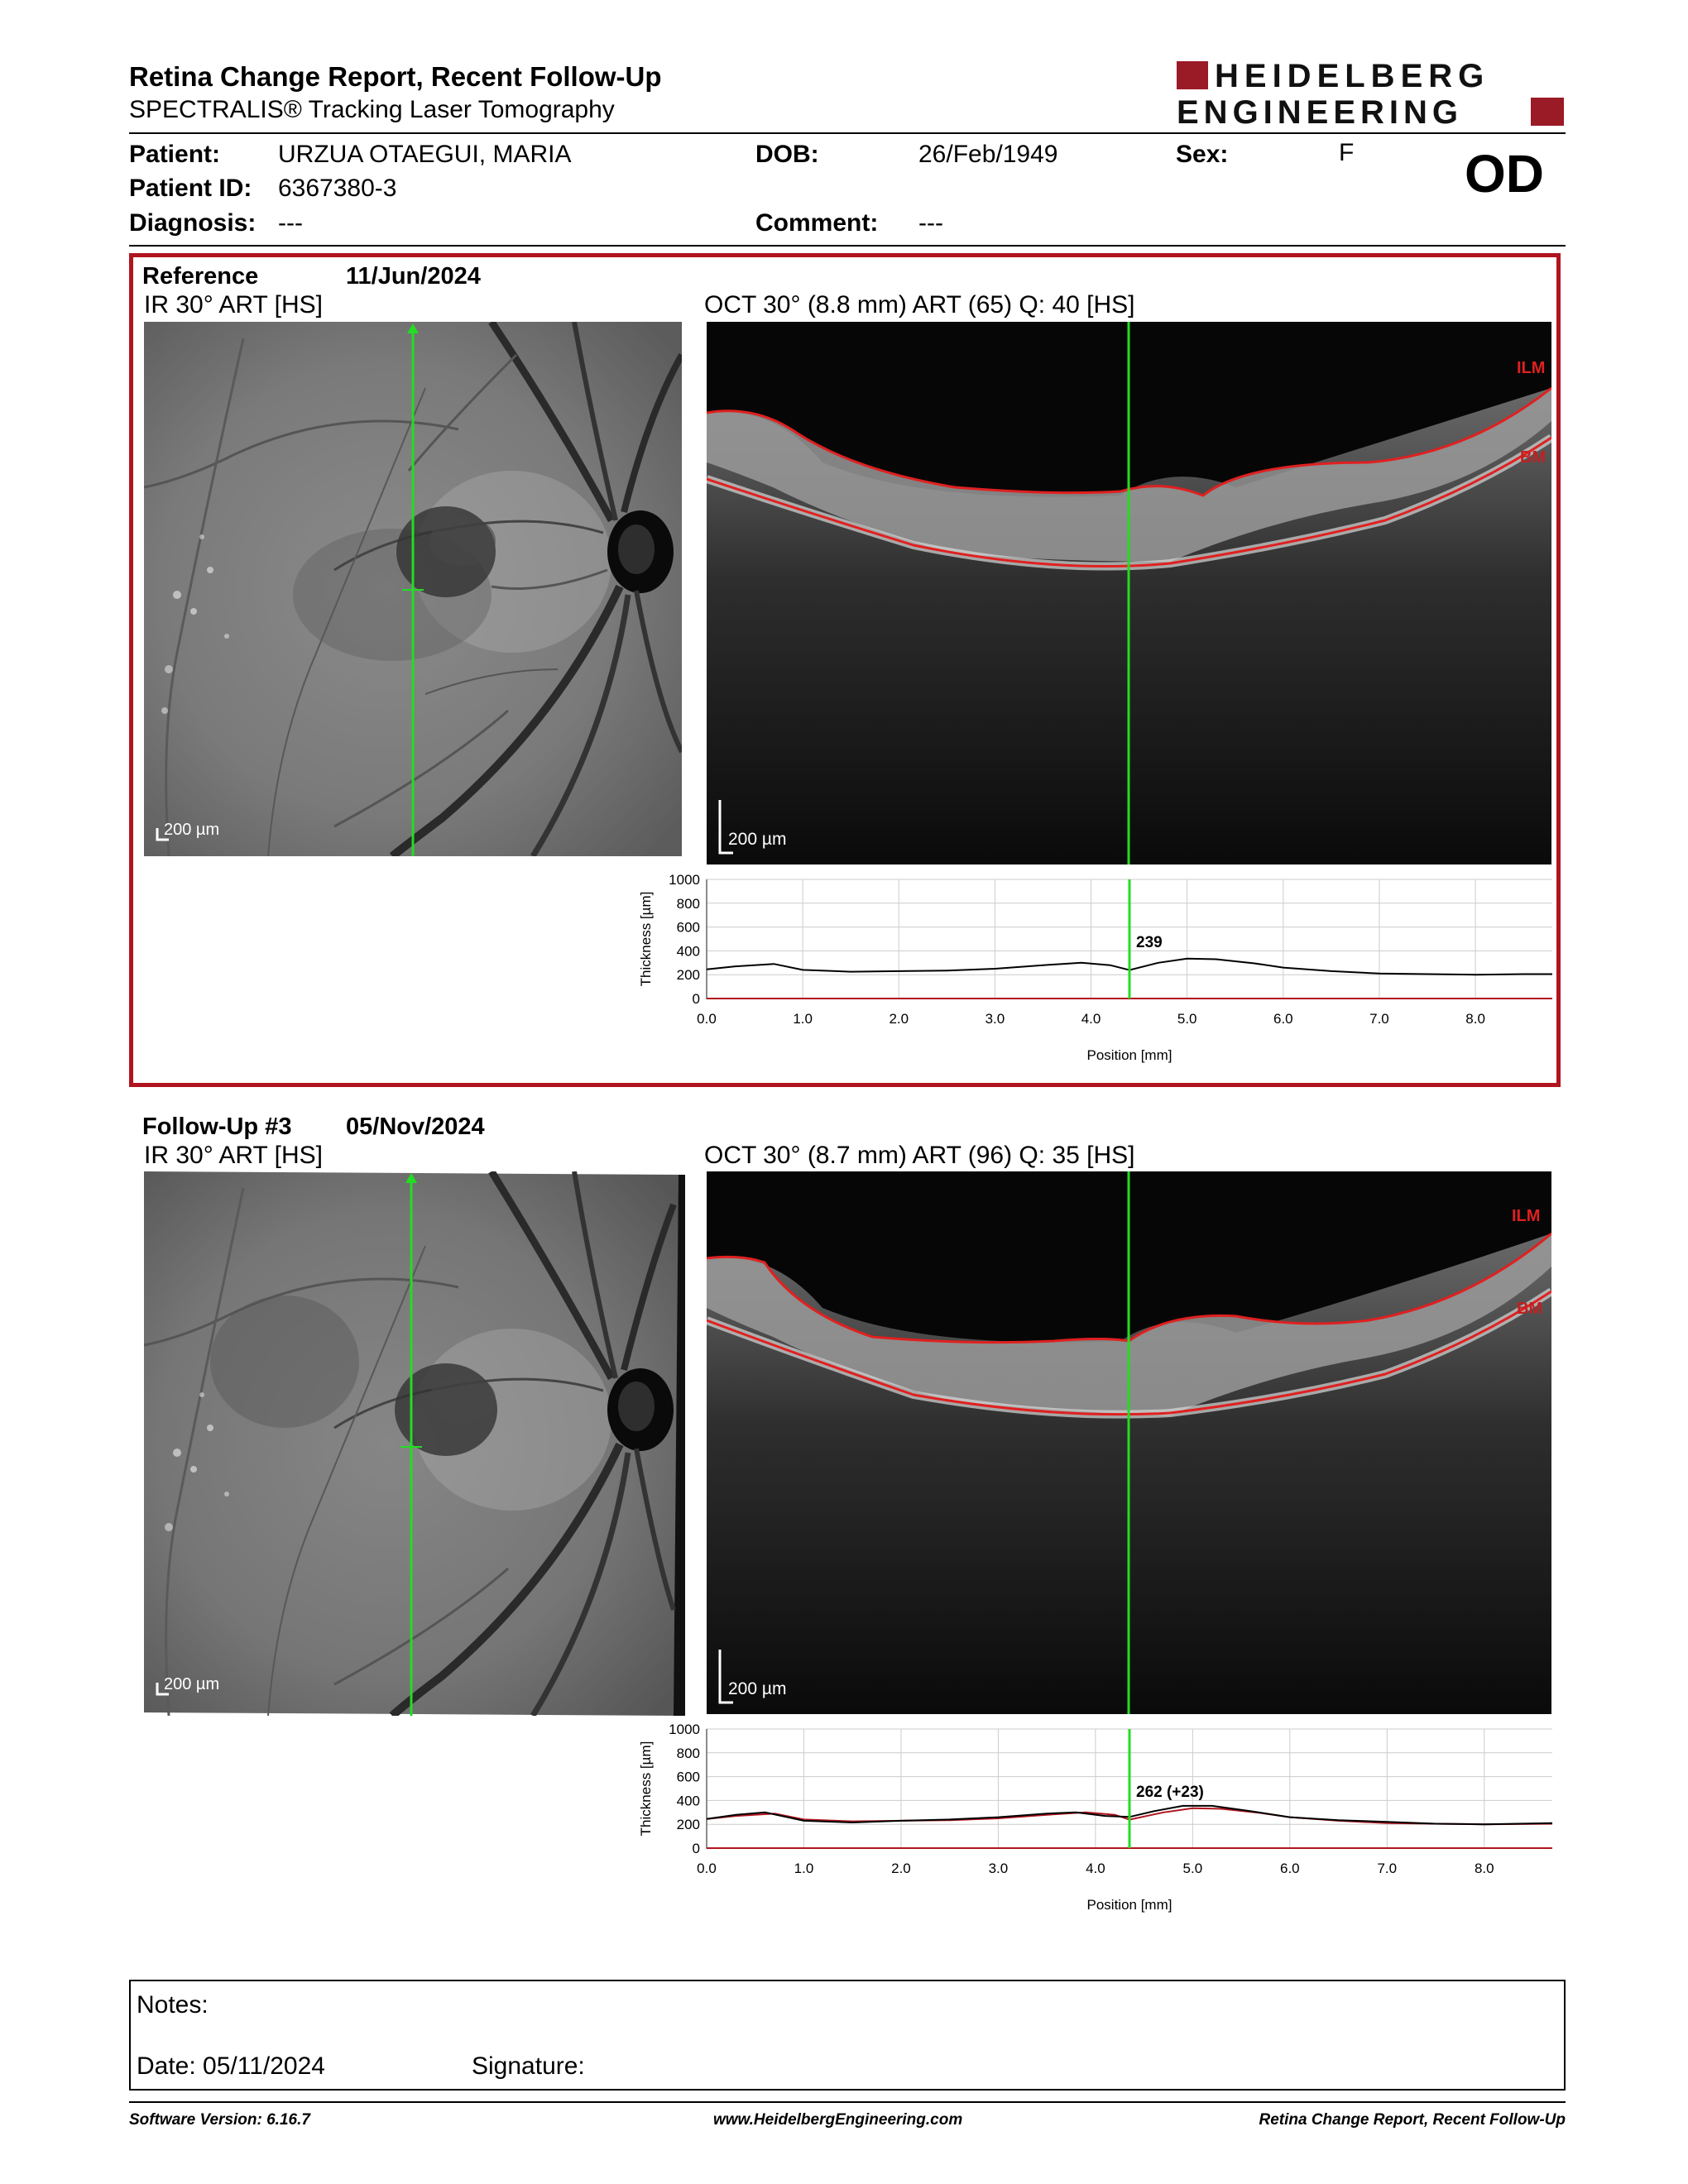 The height and width of the screenshot is (2184, 1688). What do you see at coordinates (787, 154) in the screenshot?
I see `dob-label: DOB:` at bounding box center [787, 154].